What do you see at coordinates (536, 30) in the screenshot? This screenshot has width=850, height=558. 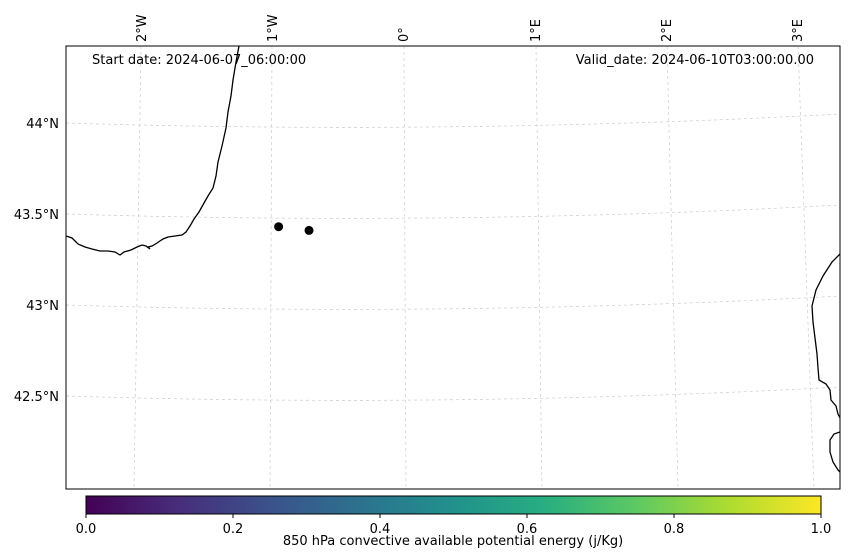 I see `lon-label-1e: 1°E` at bounding box center [536, 30].